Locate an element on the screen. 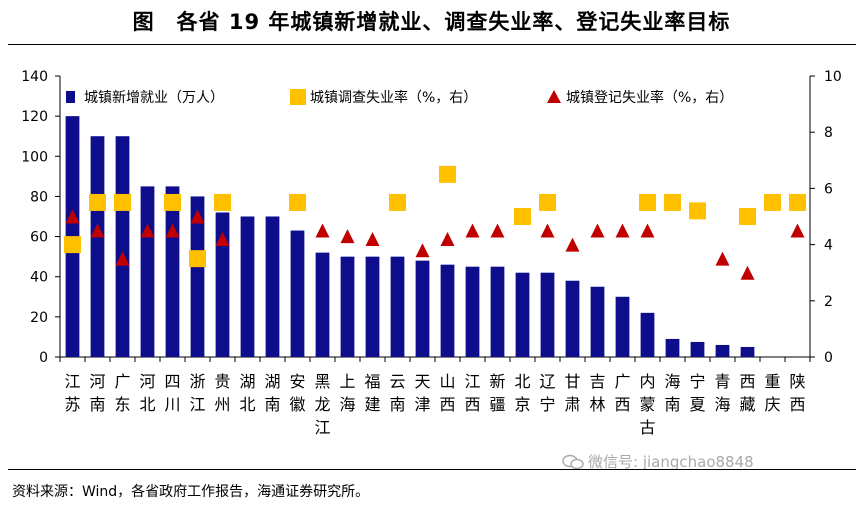 Image resolution: width=863 pixels, height=509 pixels. y-right-tick-label: 10 is located at coordinates (833, 77).